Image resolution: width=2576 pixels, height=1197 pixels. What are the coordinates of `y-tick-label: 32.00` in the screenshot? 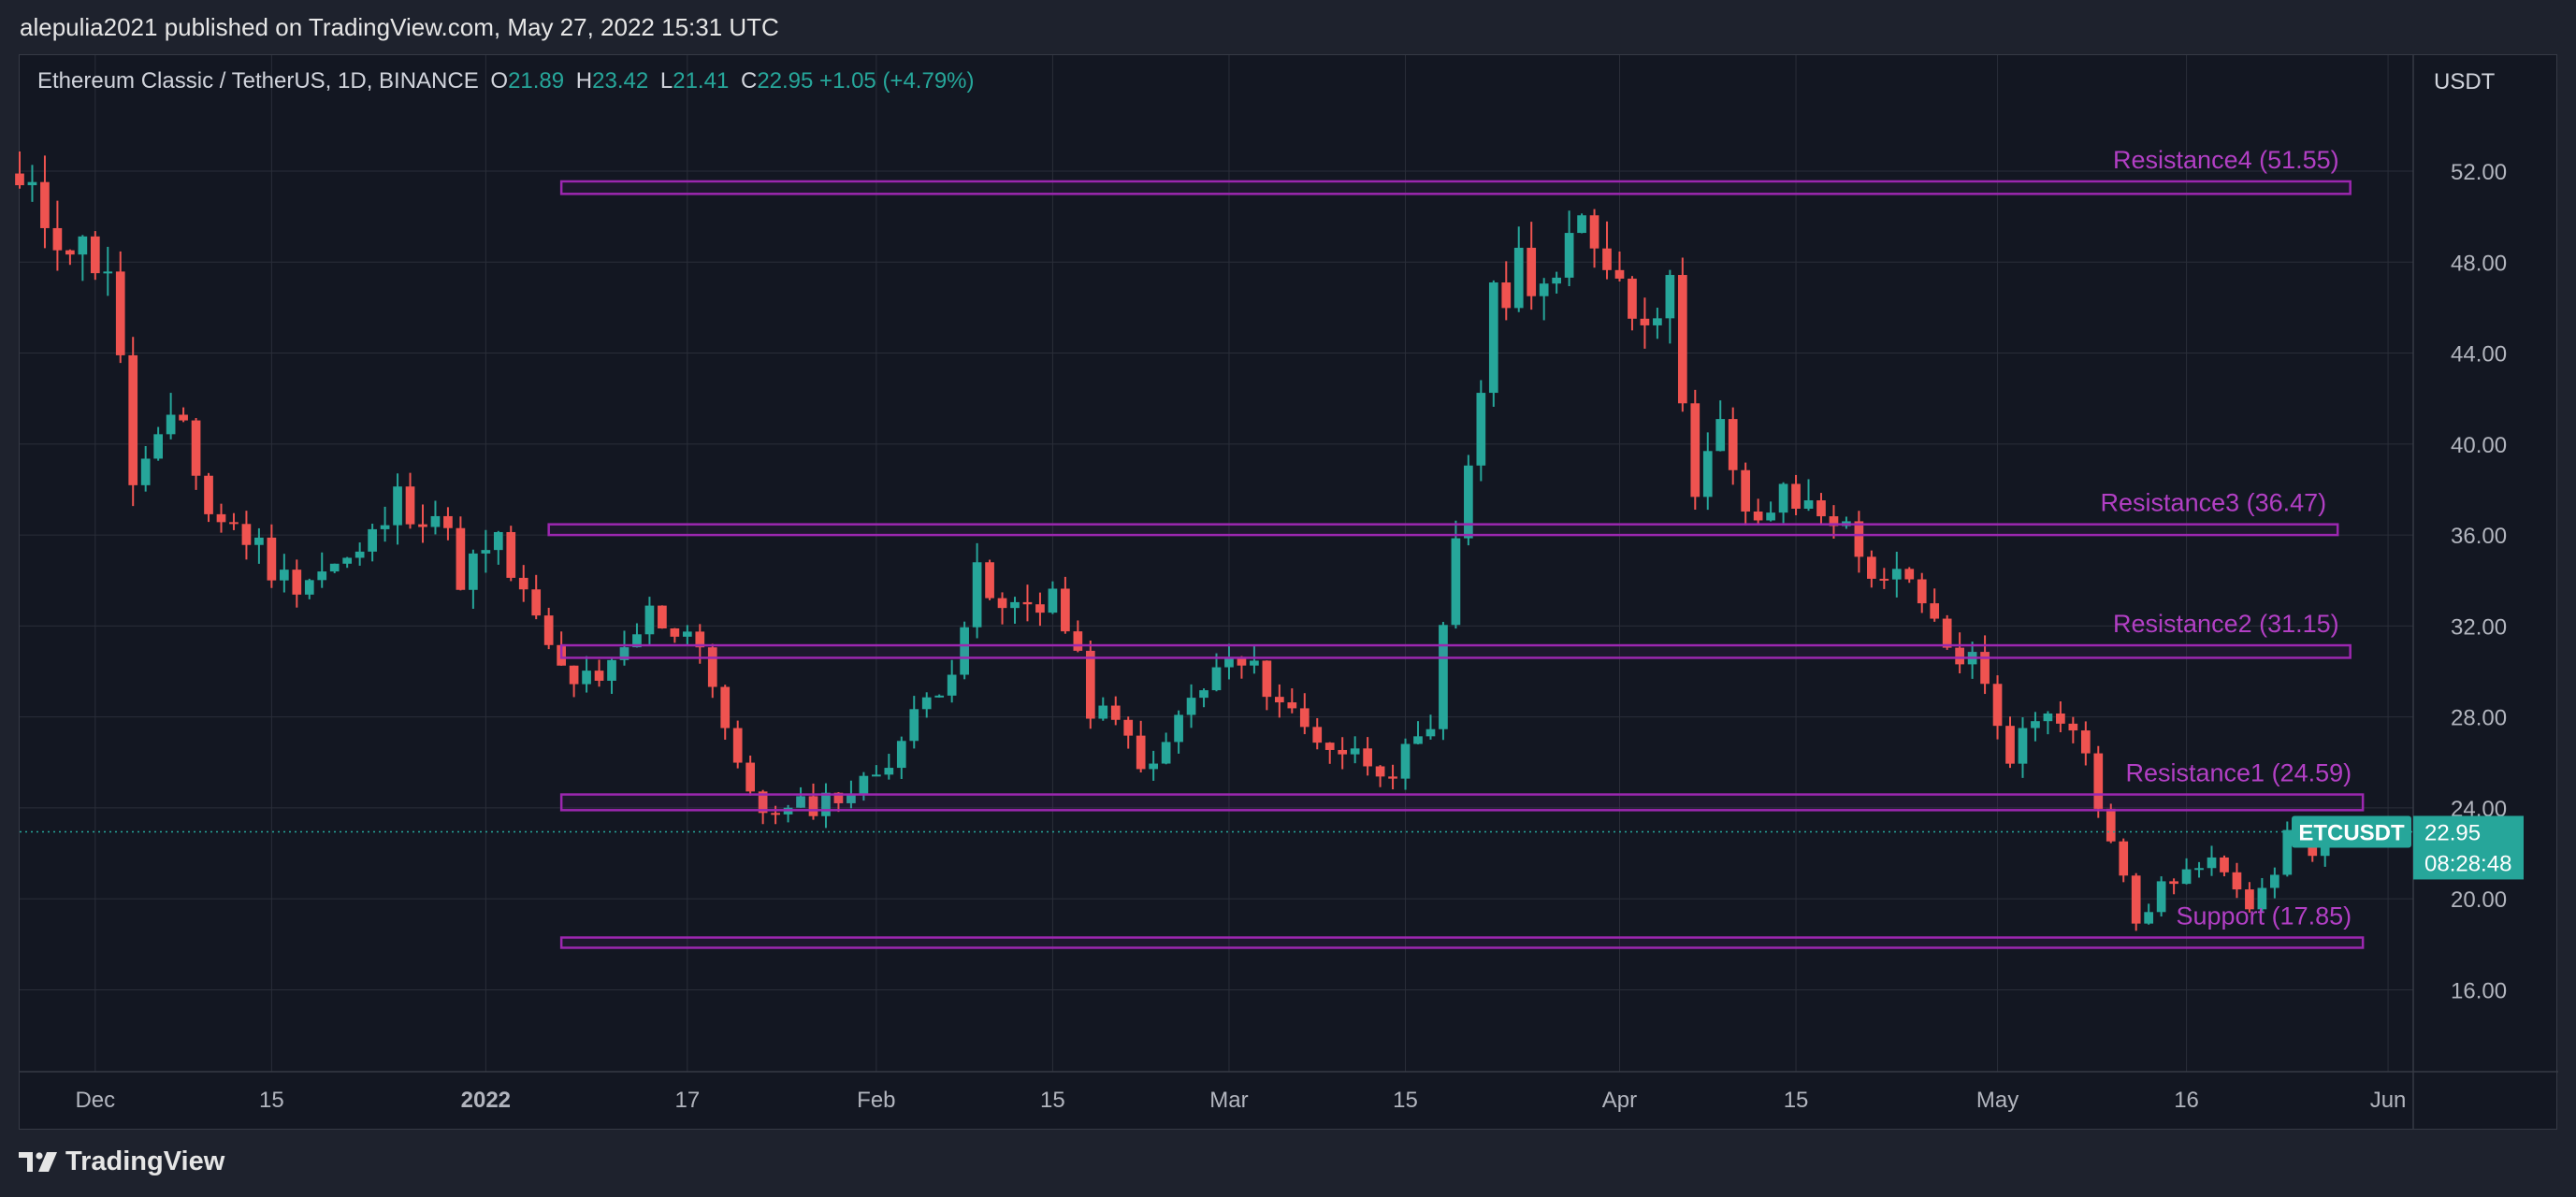 It's located at (2479, 627).